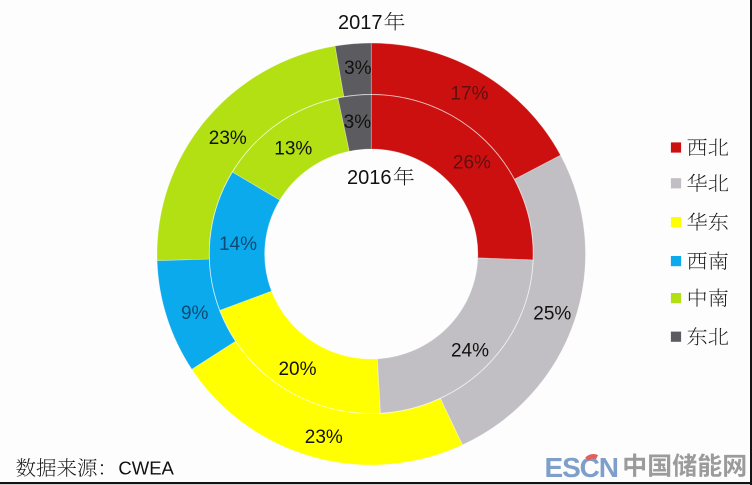 This screenshot has height=485, width=752. I want to click on svg-text: 26%, so click(472, 163).